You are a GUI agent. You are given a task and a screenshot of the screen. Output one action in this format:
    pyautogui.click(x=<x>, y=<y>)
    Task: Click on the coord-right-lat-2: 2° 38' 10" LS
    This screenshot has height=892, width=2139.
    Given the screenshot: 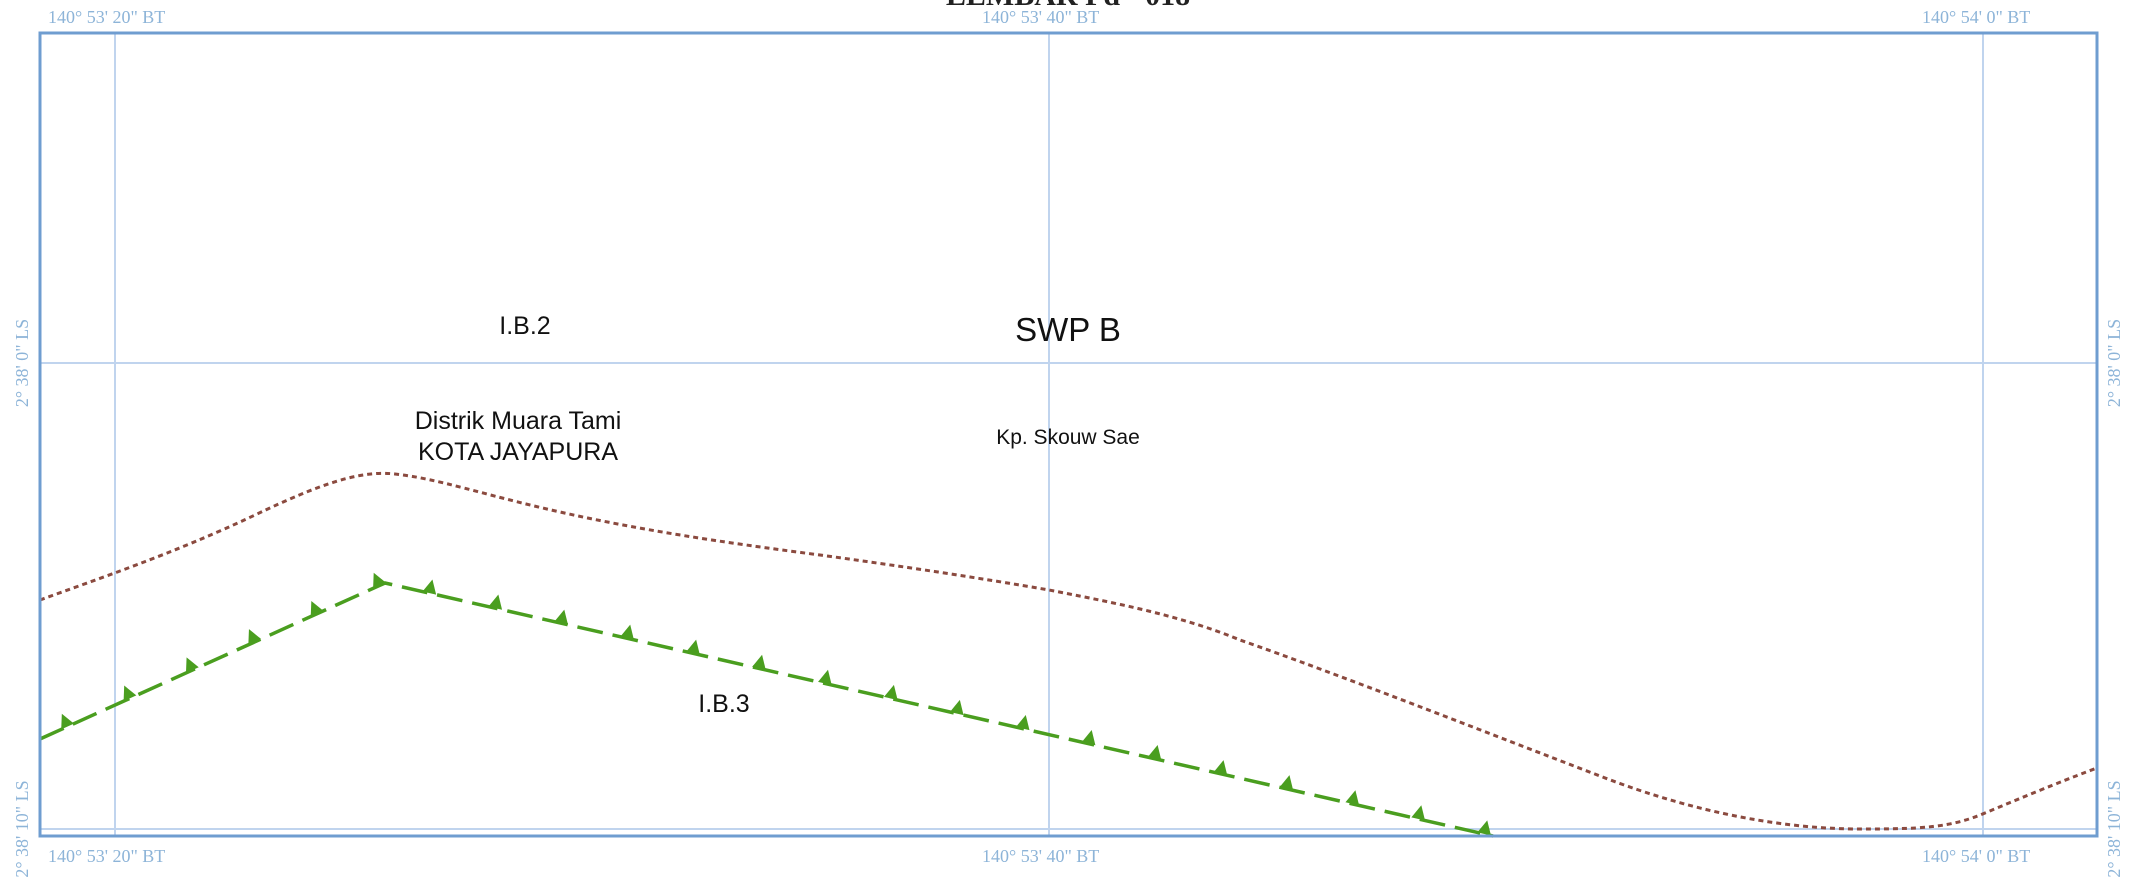 What is the action you would take?
    pyautogui.click(x=2114, y=828)
    